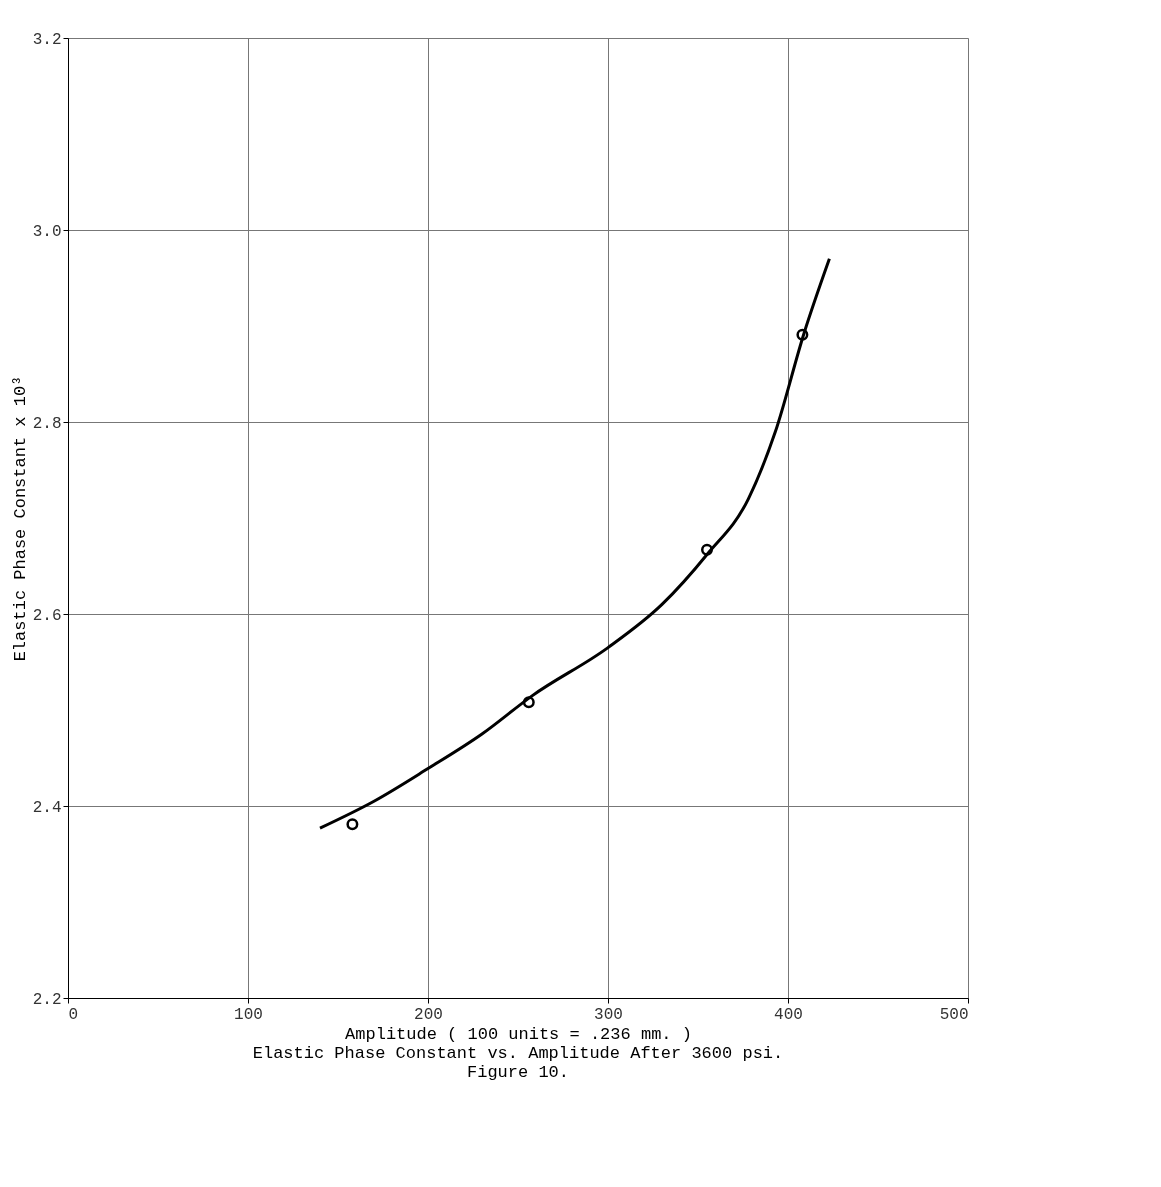 The image size is (1161, 1187). I want to click on x-tick-label: 100, so click(248, 1014).